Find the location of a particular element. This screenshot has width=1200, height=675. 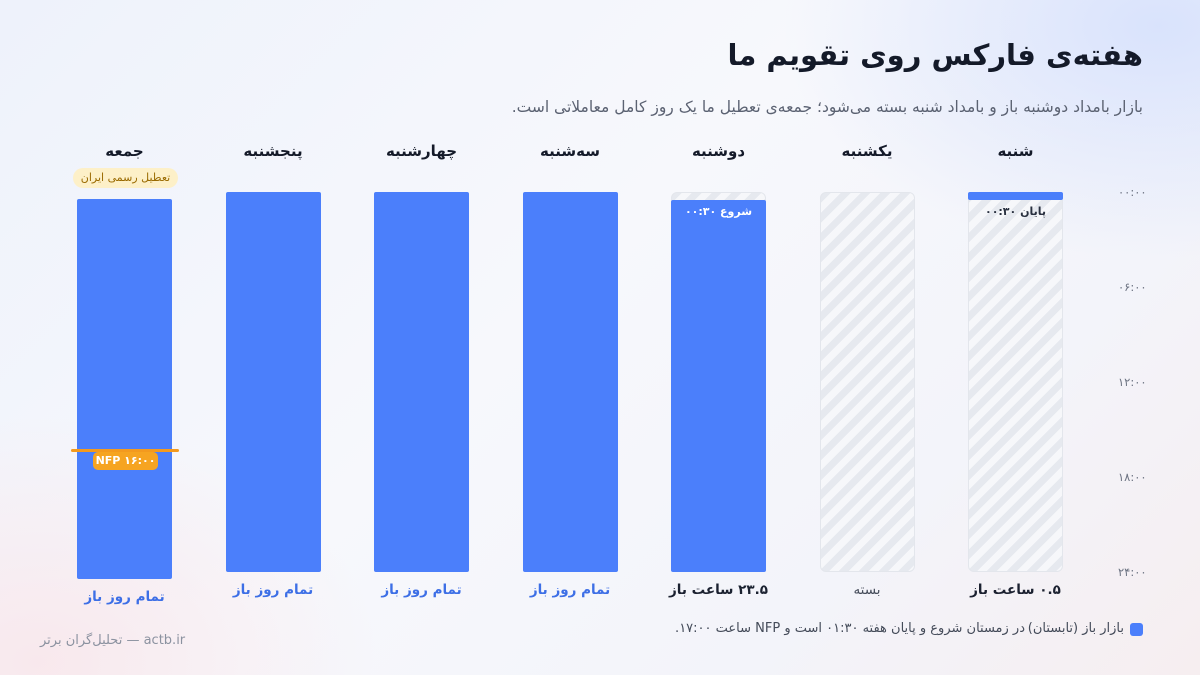

day-label: سه‌شنبه is located at coordinates (570, 151).